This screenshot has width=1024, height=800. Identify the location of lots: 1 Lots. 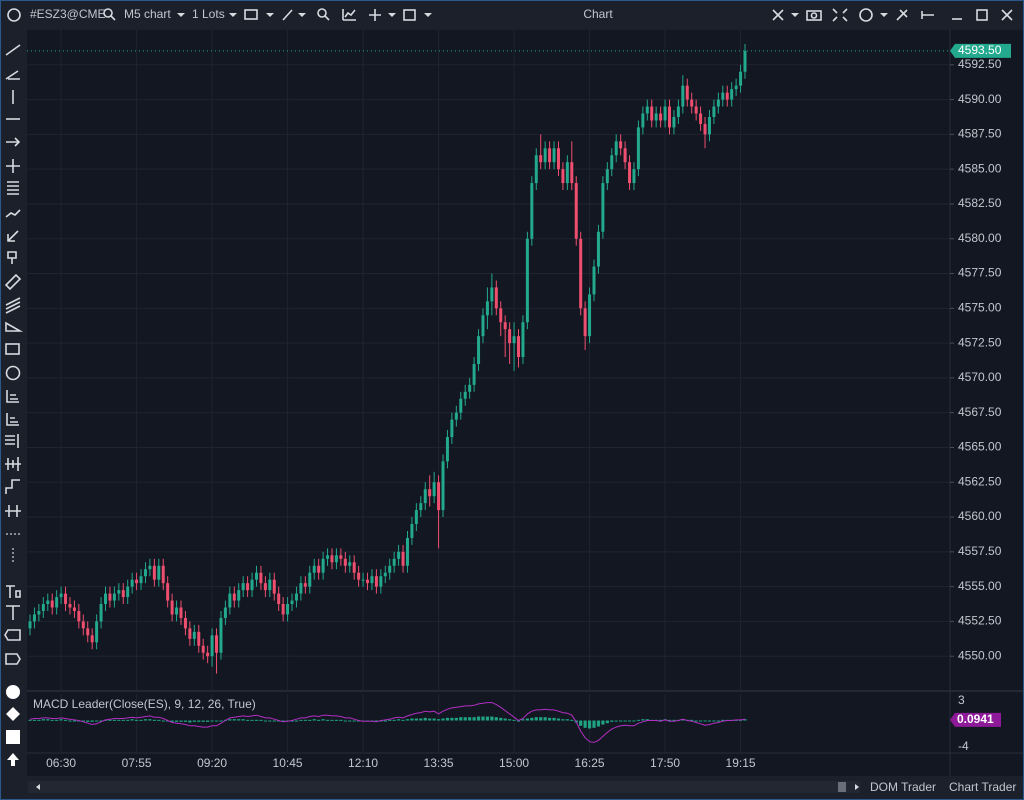
(208, 14).